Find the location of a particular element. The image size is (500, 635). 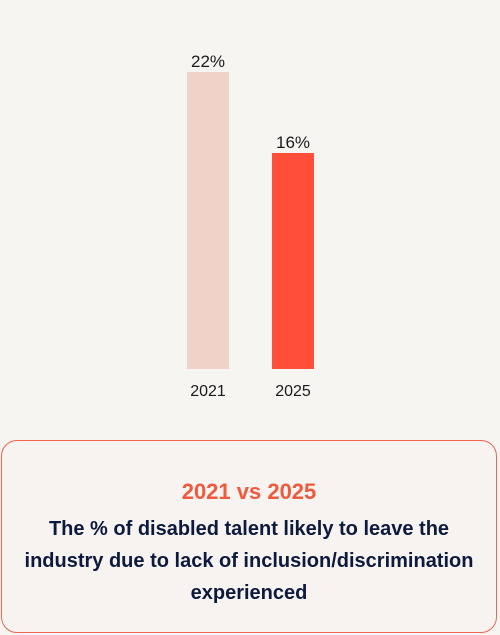

bar-2021 is located at coordinates (208, 220).